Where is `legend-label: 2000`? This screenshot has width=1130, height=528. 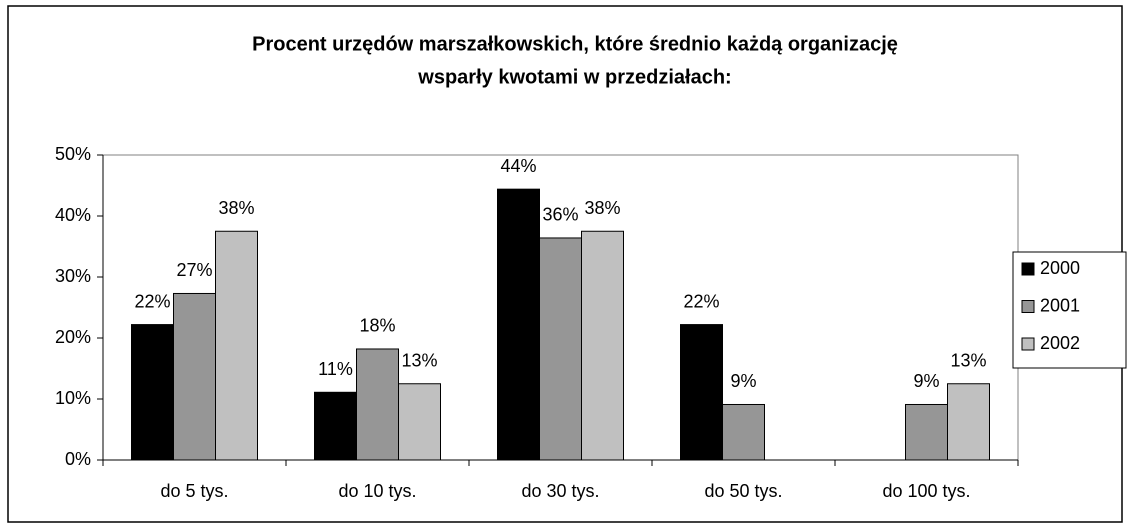 legend-label: 2000 is located at coordinates (1060, 268).